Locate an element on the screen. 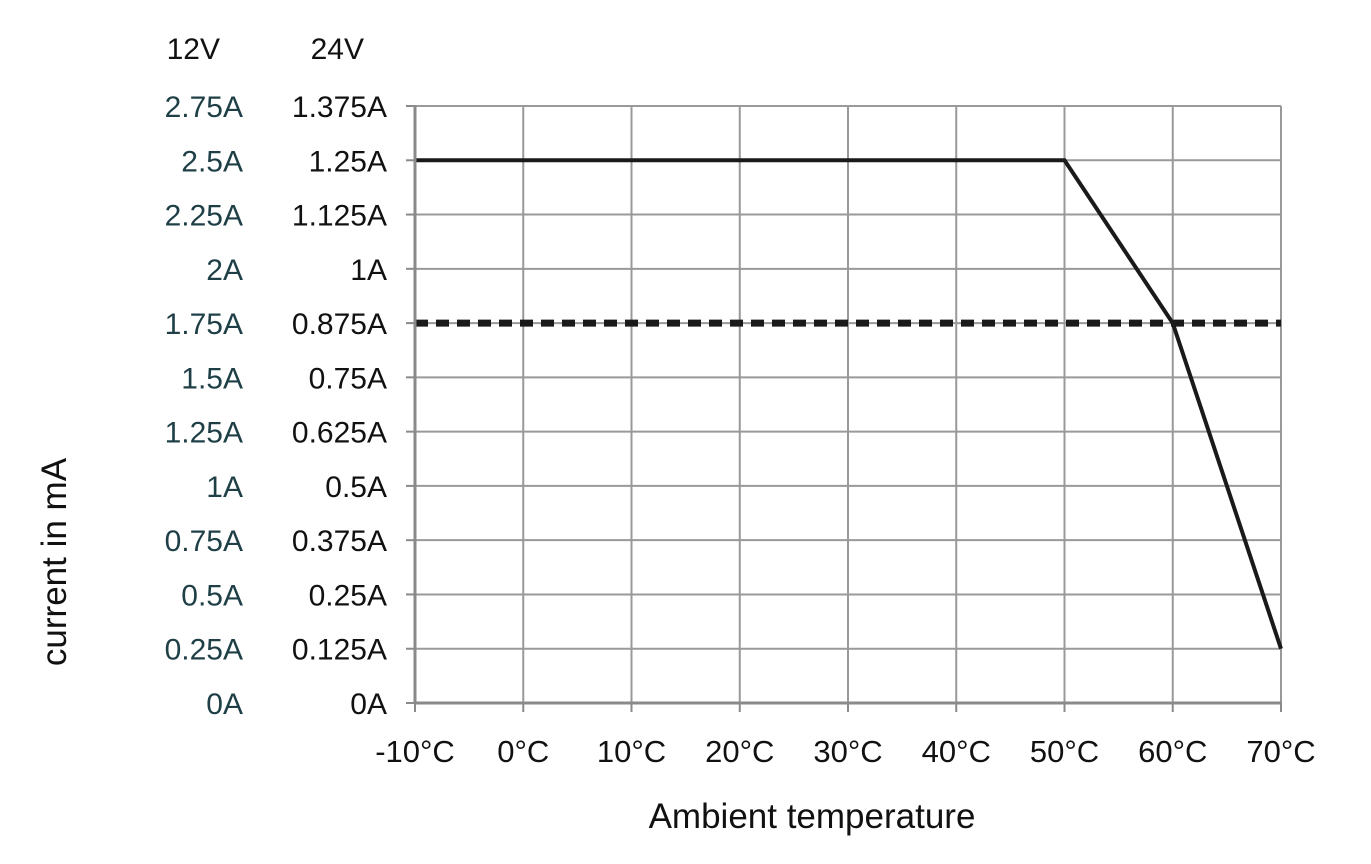  y-tick-label-24v: 0A is located at coordinates (368, 704).